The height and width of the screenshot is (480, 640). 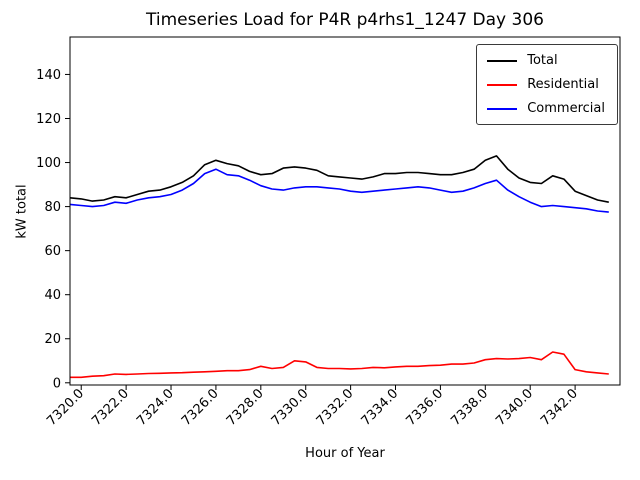 What do you see at coordinates (345, 453) in the screenshot?
I see `x-axis-label: Hour of Year` at bounding box center [345, 453].